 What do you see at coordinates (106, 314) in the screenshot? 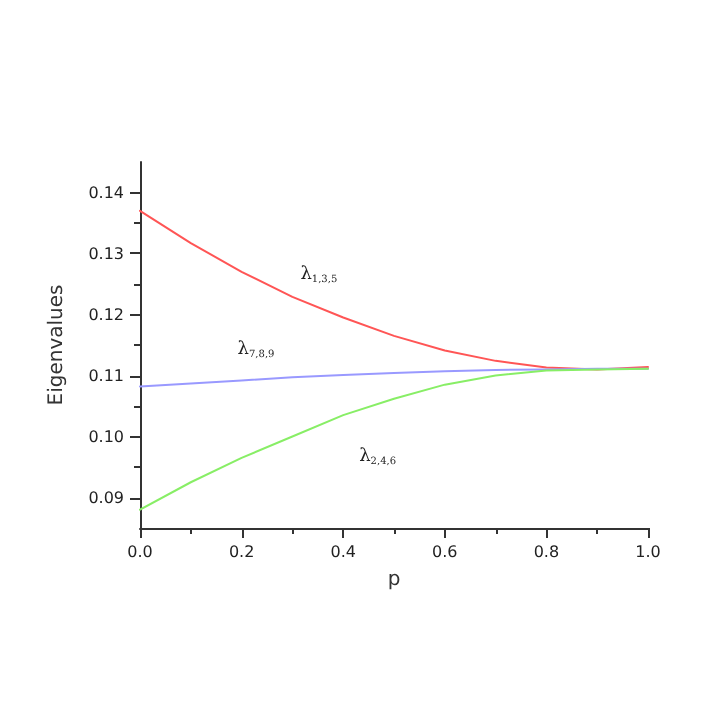
I see `y-tick-label: 0.12` at bounding box center [106, 314].